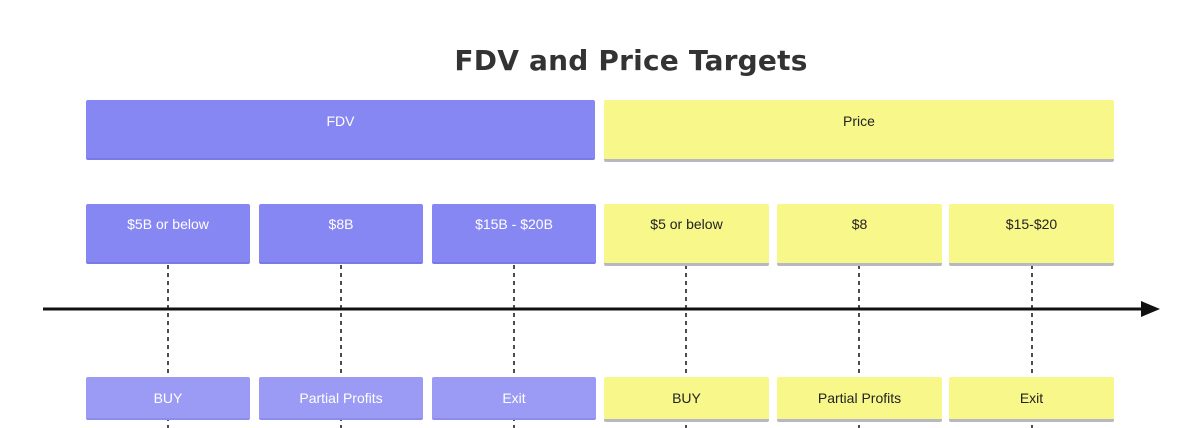 The width and height of the screenshot is (1200, 428). I want to click on fdv-header: FDV, so click(340, 130).